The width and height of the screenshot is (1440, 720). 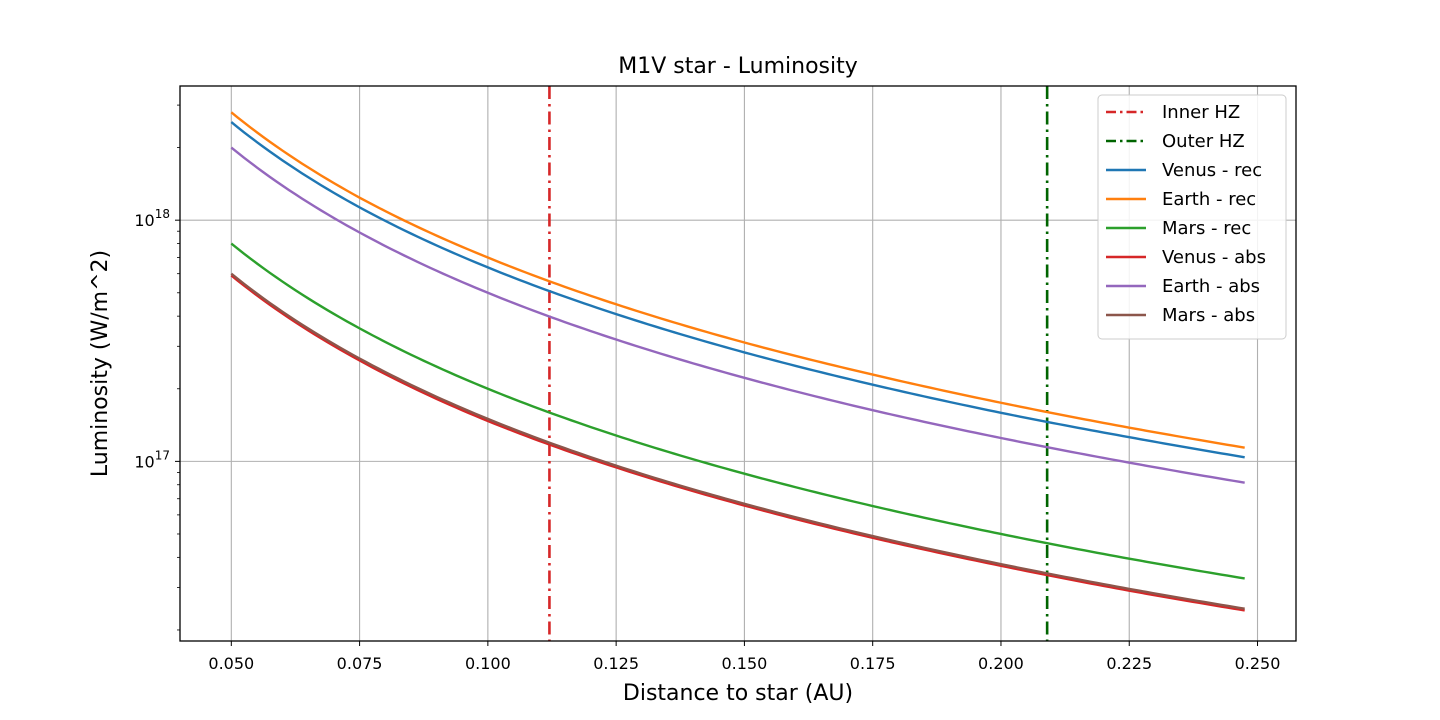 I want to click on x-tick-label: 0.250, so click(x=1258, y=663).